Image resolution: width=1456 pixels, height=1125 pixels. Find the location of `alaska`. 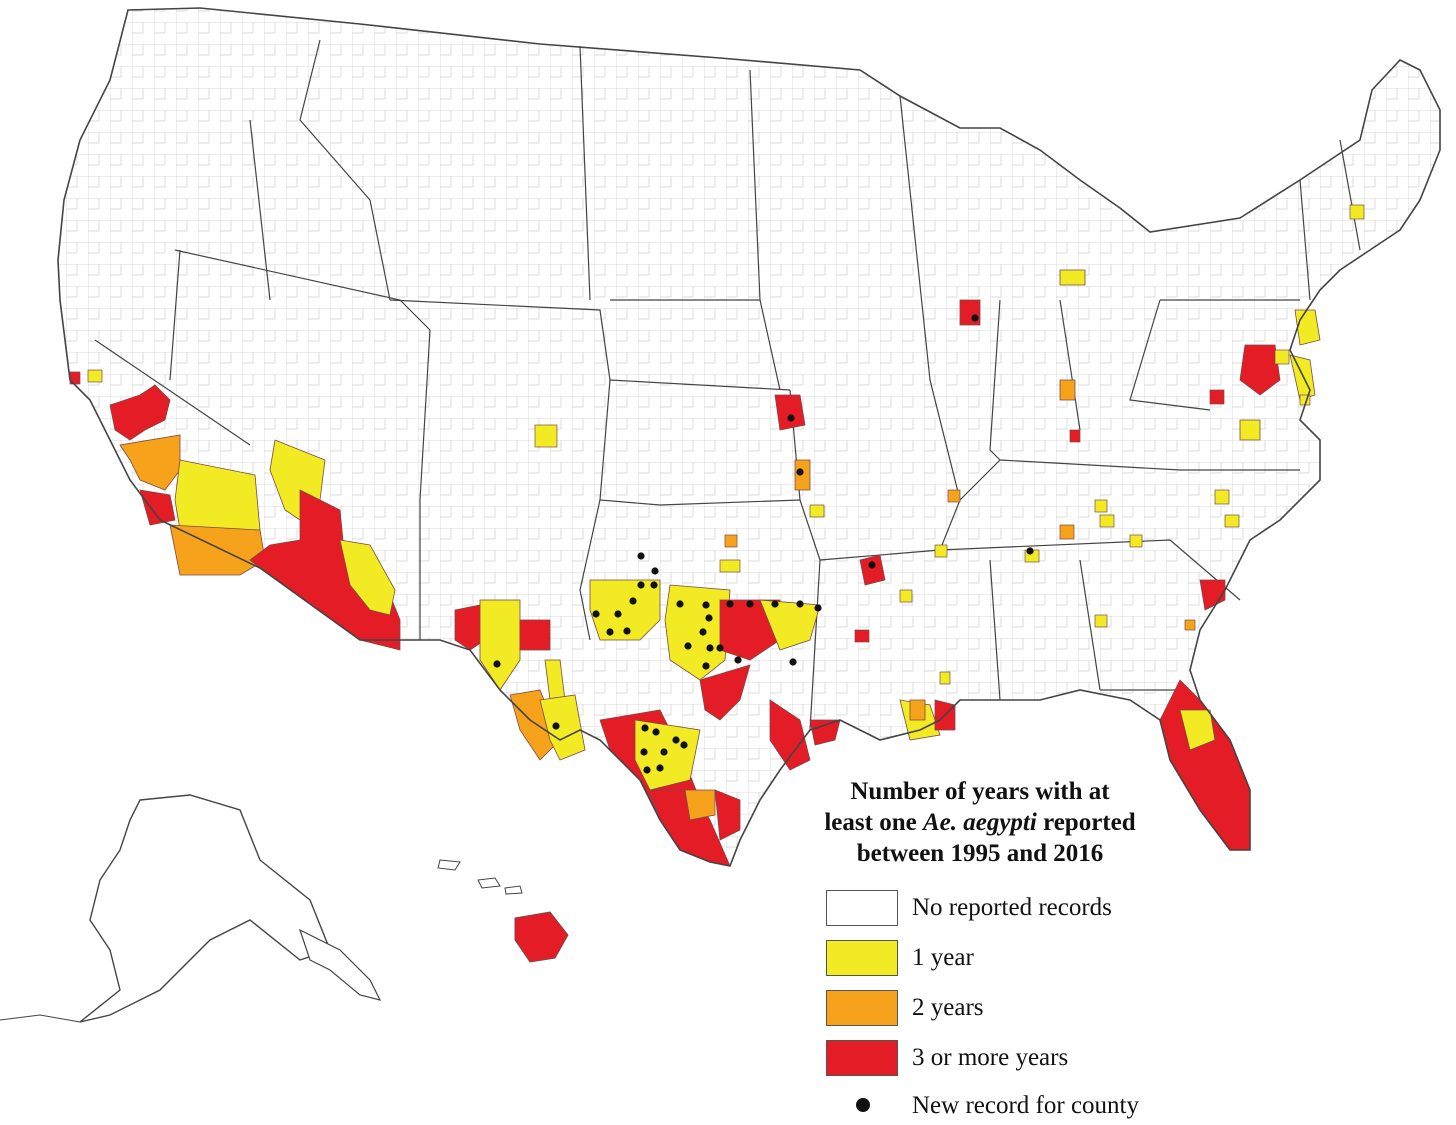

alaska is located at coordinates (205, 908).